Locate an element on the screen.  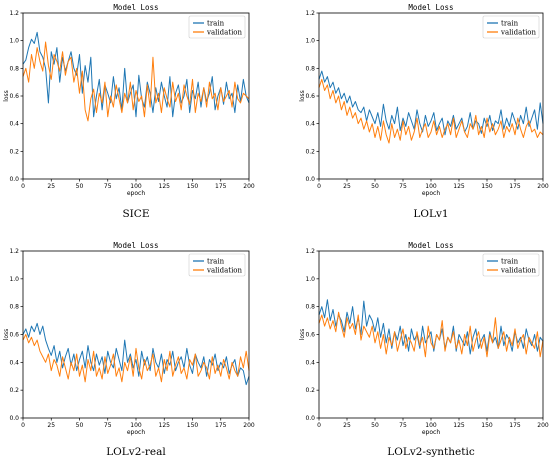
chart-caption: SICE is located at coordinates (135, 214).